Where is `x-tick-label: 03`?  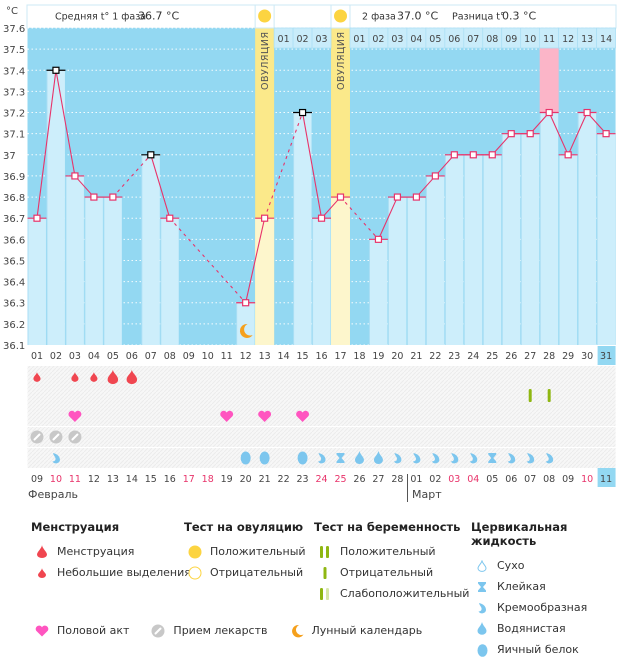 x-tick-label: 03 is located at coordinates (75, 356).